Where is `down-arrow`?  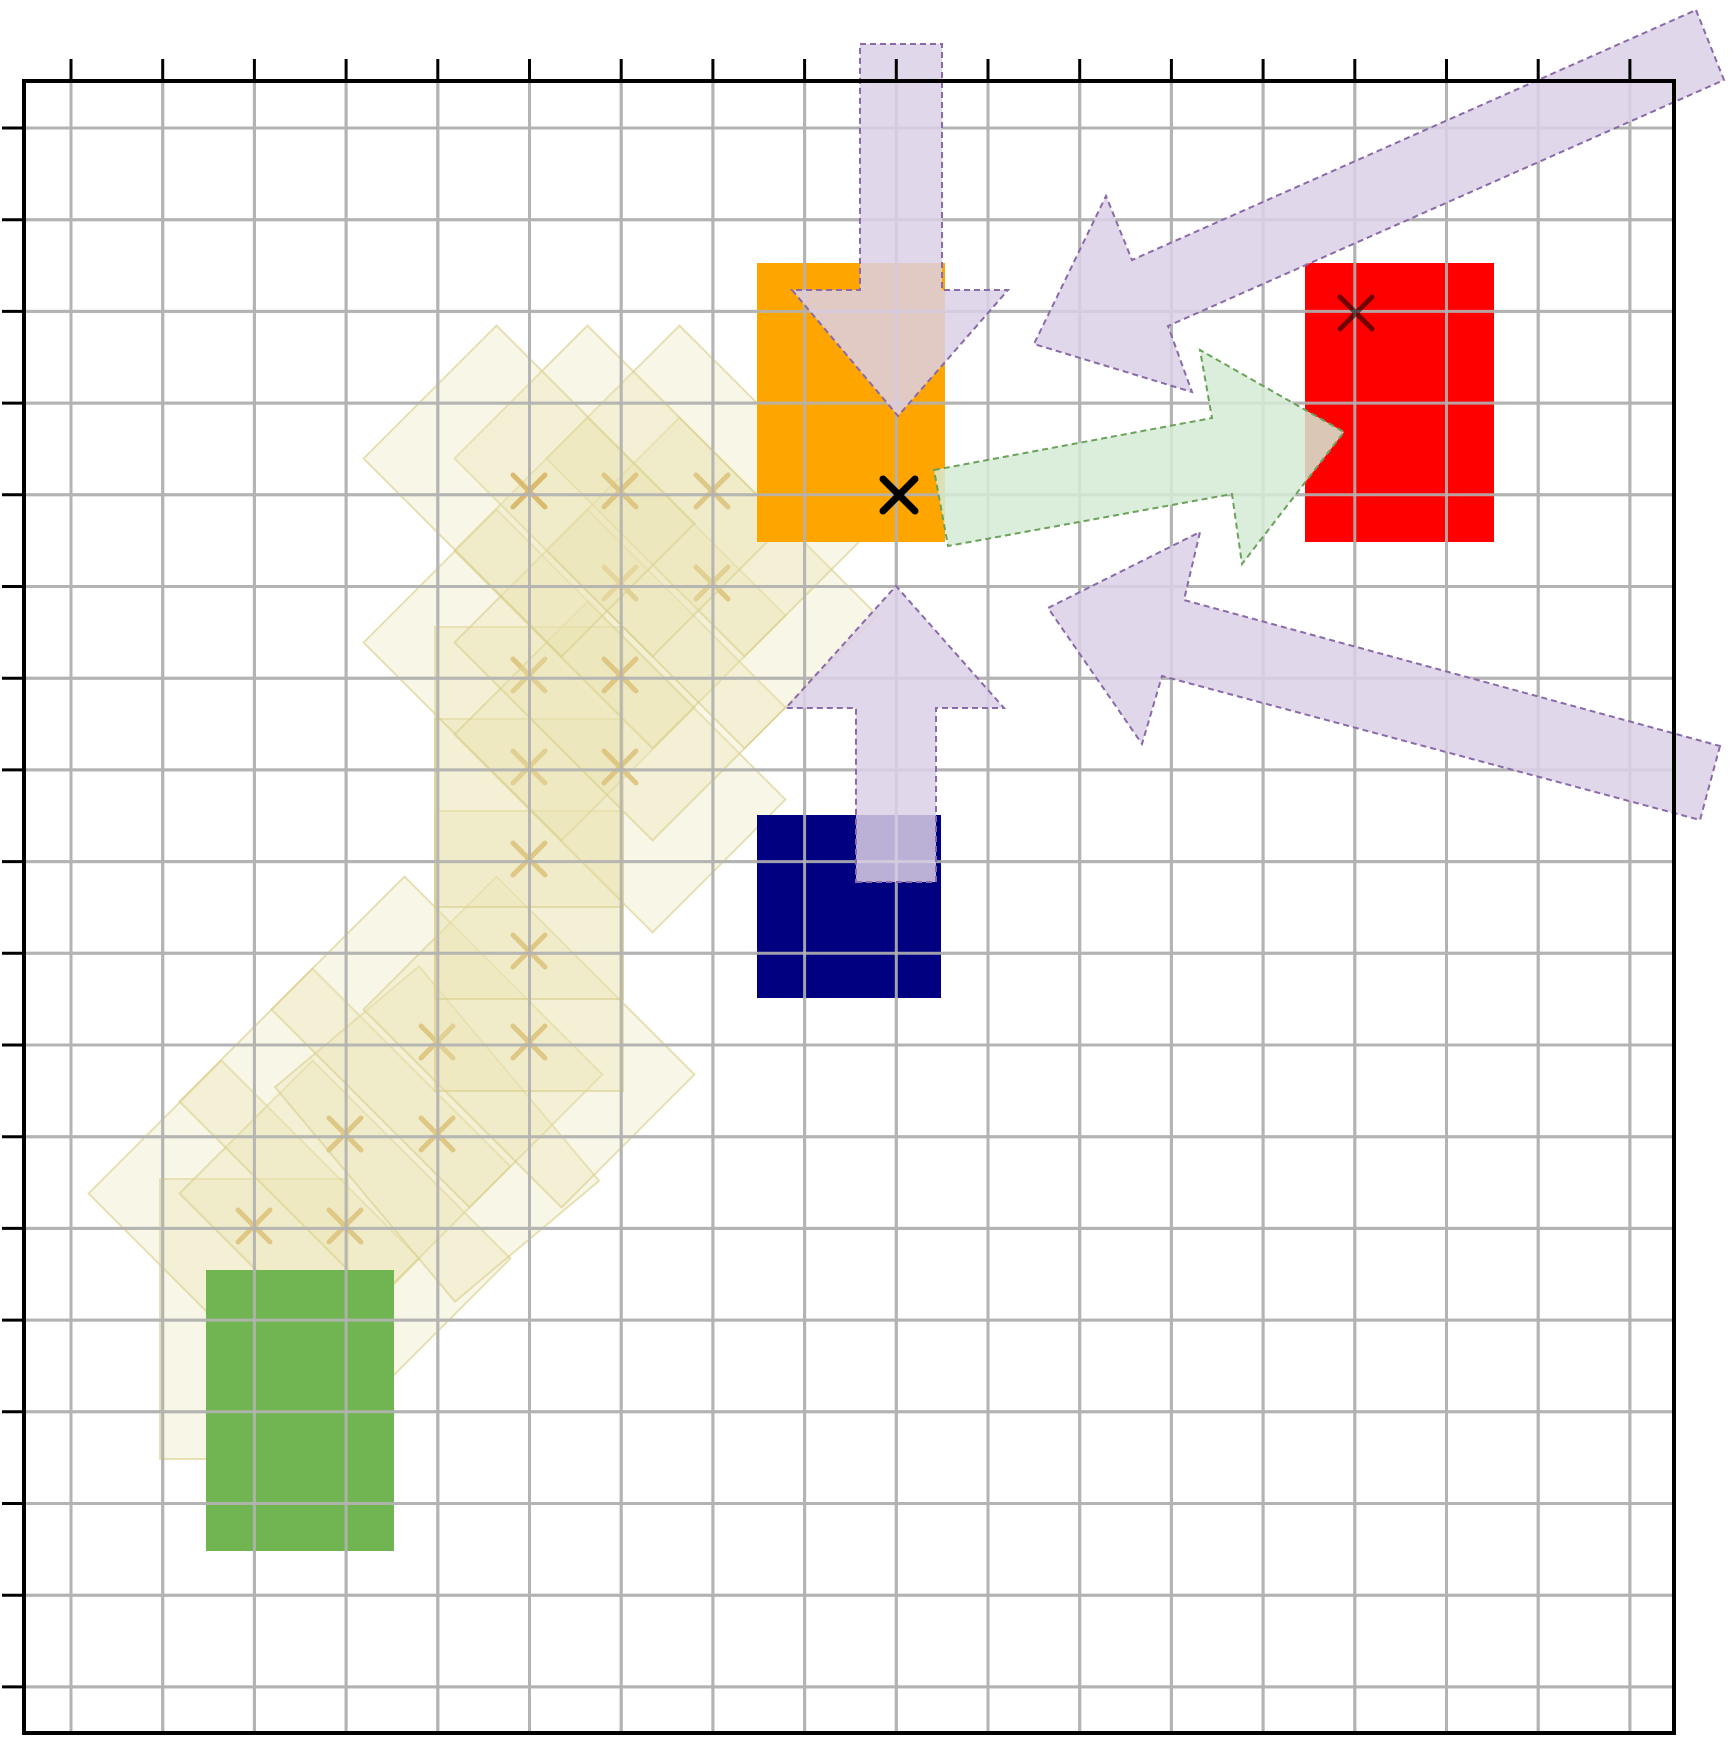 down-arrow is located at coordinates (900, 230).